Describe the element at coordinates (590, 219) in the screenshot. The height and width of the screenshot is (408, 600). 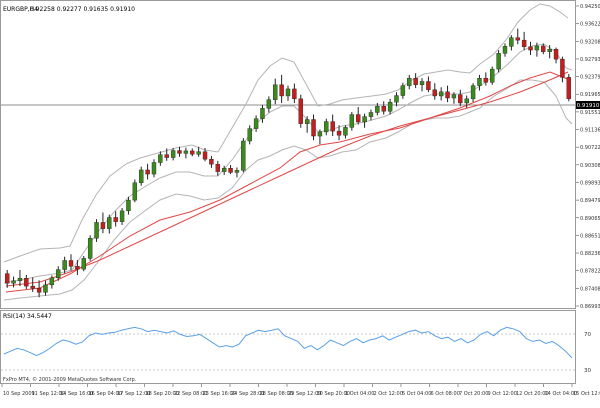
I see `price-axis-label: 0.89065` at that location.